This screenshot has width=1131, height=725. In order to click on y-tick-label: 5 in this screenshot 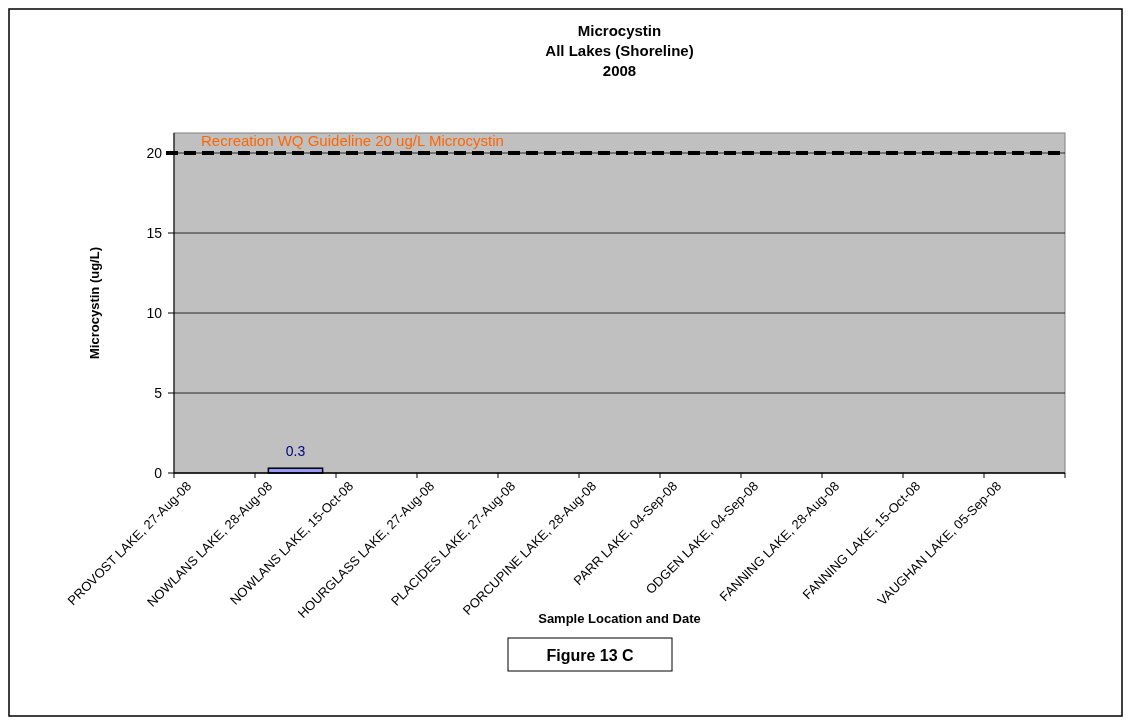, I will do `click(158, 392)`.